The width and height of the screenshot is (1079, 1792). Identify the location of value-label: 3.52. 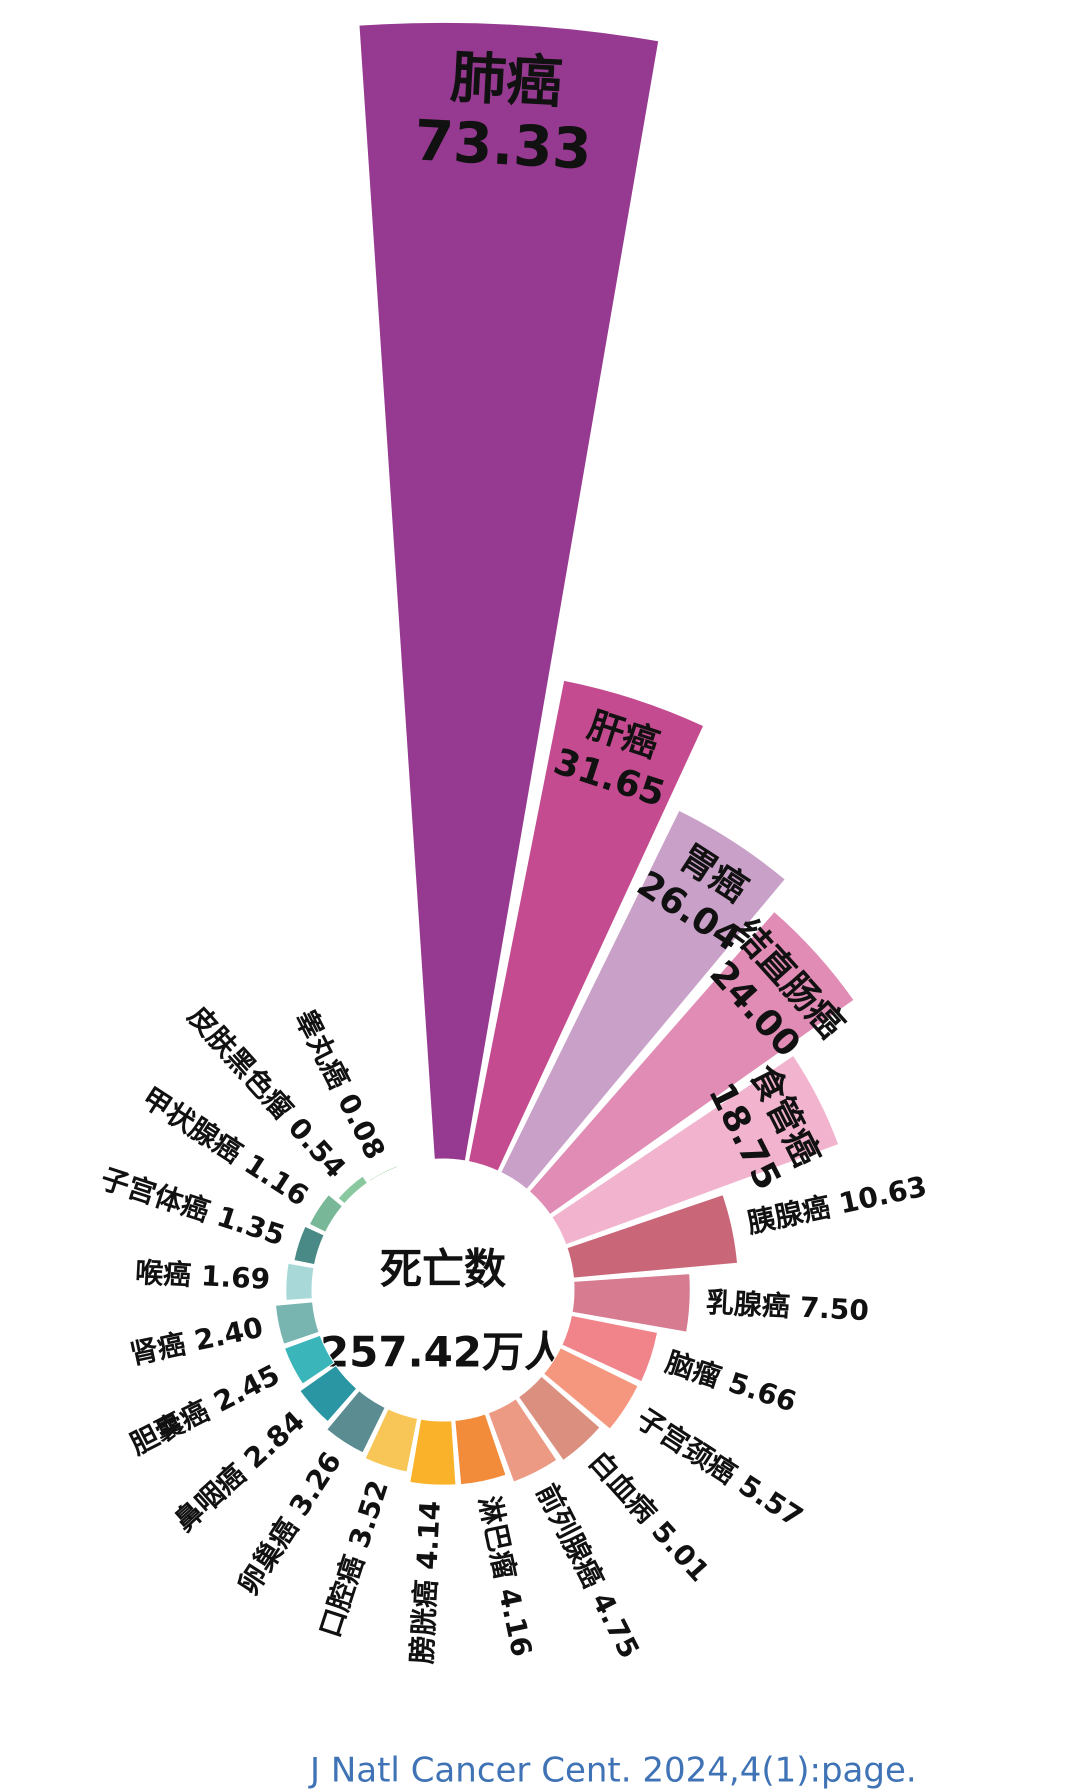
(368, 1514).